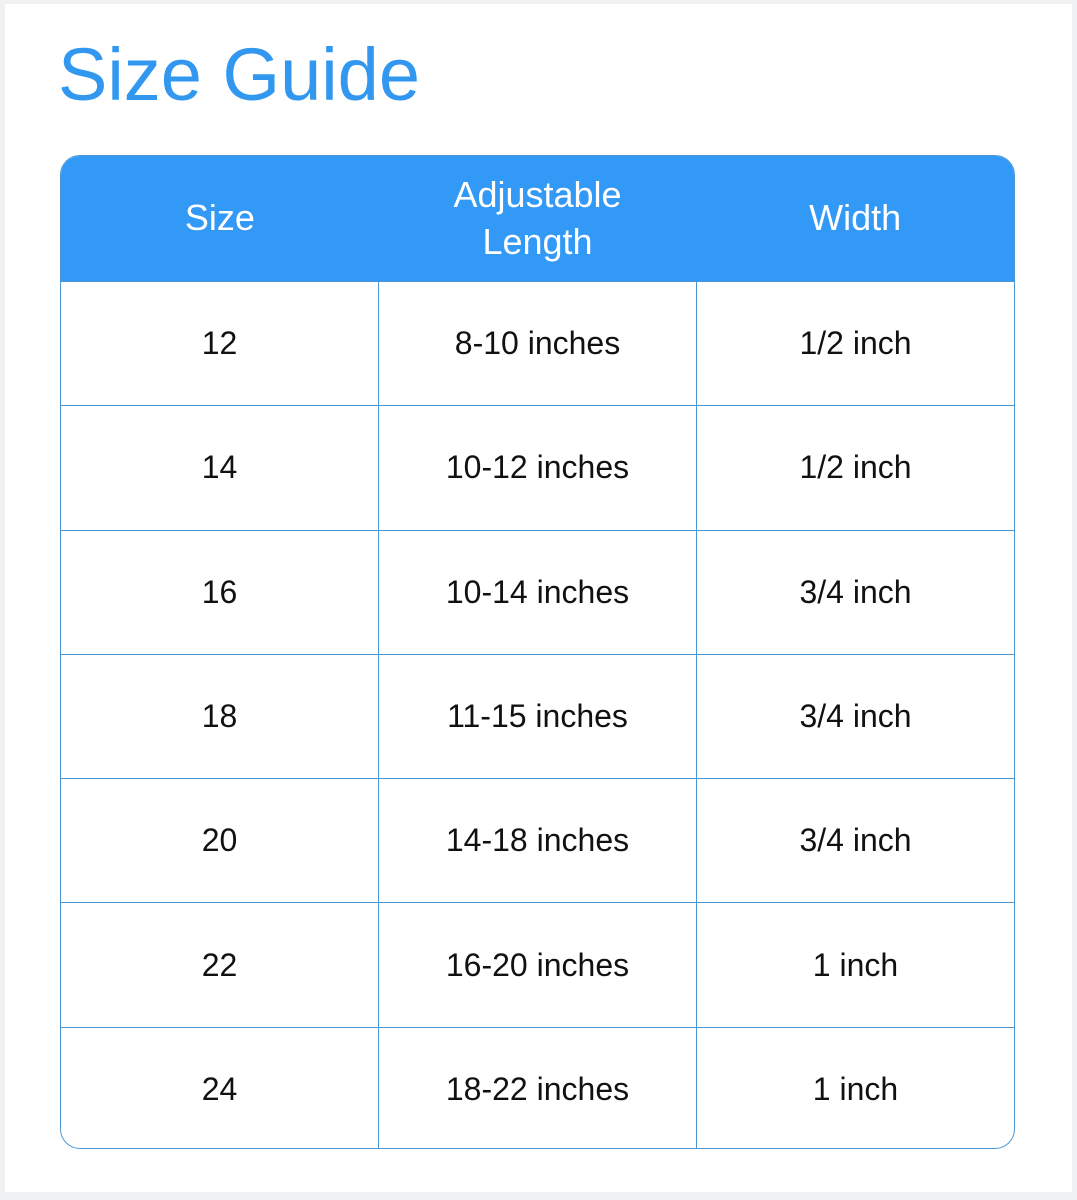  I want to click on header-adjustable-length-text: Adjustable Length, so click(537, 217).